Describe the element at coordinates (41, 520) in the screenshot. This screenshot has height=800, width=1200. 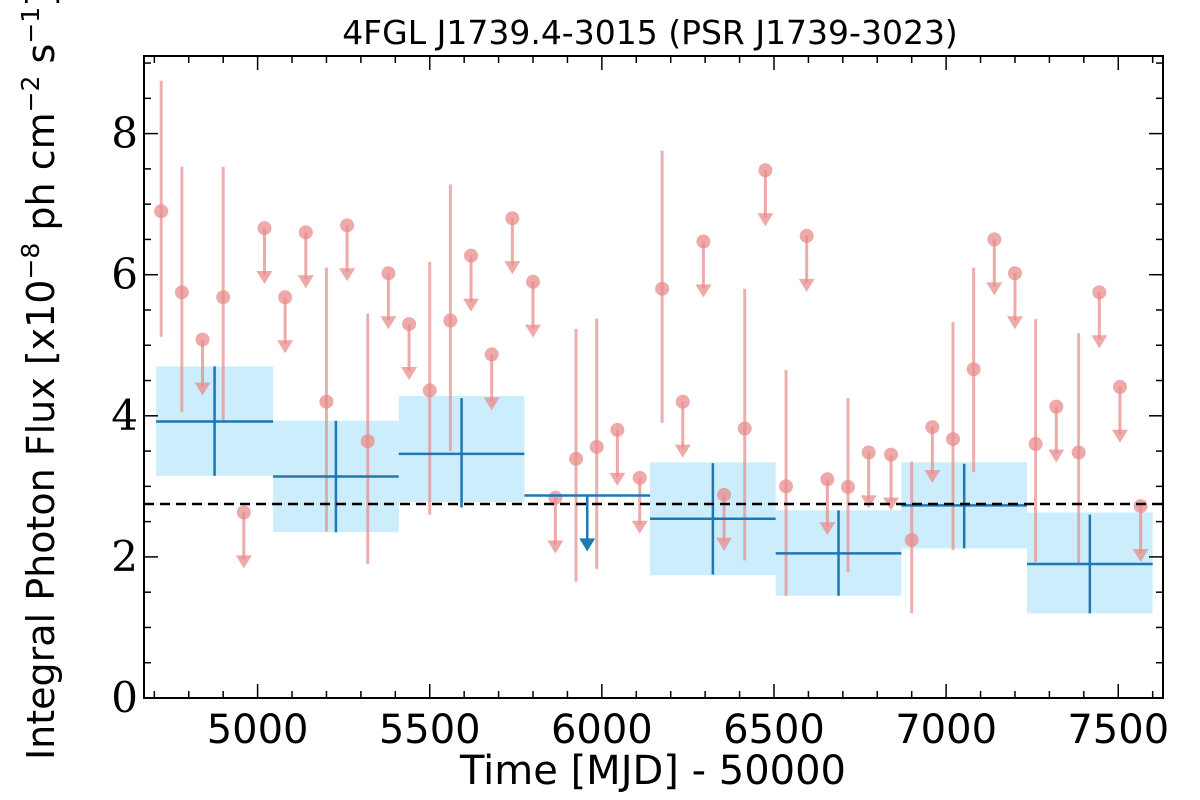
I see `y-axis-label-main: Integral Photon Flux [x10` at that location.